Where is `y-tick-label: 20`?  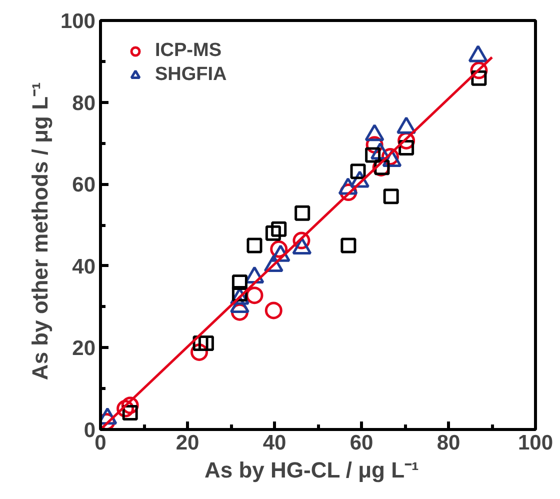
y-tick-label: 20 is located at coordinates (84, 348).